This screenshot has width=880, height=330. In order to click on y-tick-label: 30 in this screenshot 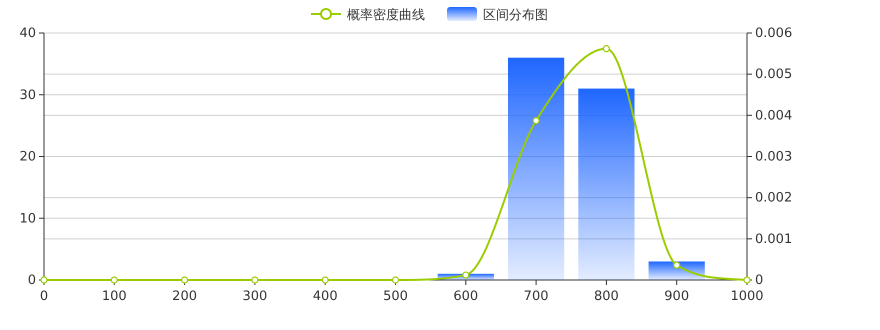, I will do `click(27, 95)`.